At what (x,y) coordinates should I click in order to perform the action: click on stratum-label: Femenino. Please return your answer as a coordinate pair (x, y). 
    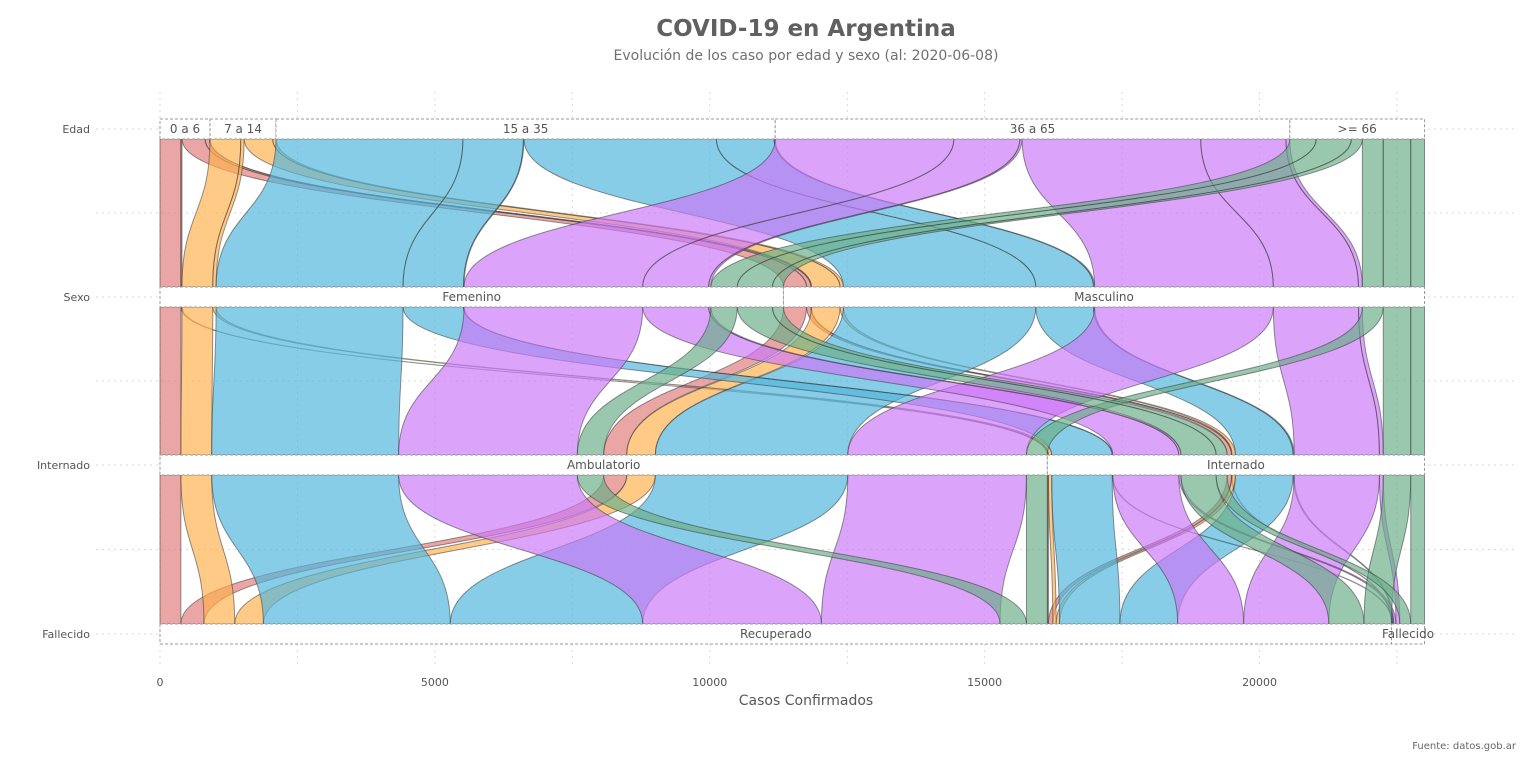
    Looking at the image, I should click on (471, 297).